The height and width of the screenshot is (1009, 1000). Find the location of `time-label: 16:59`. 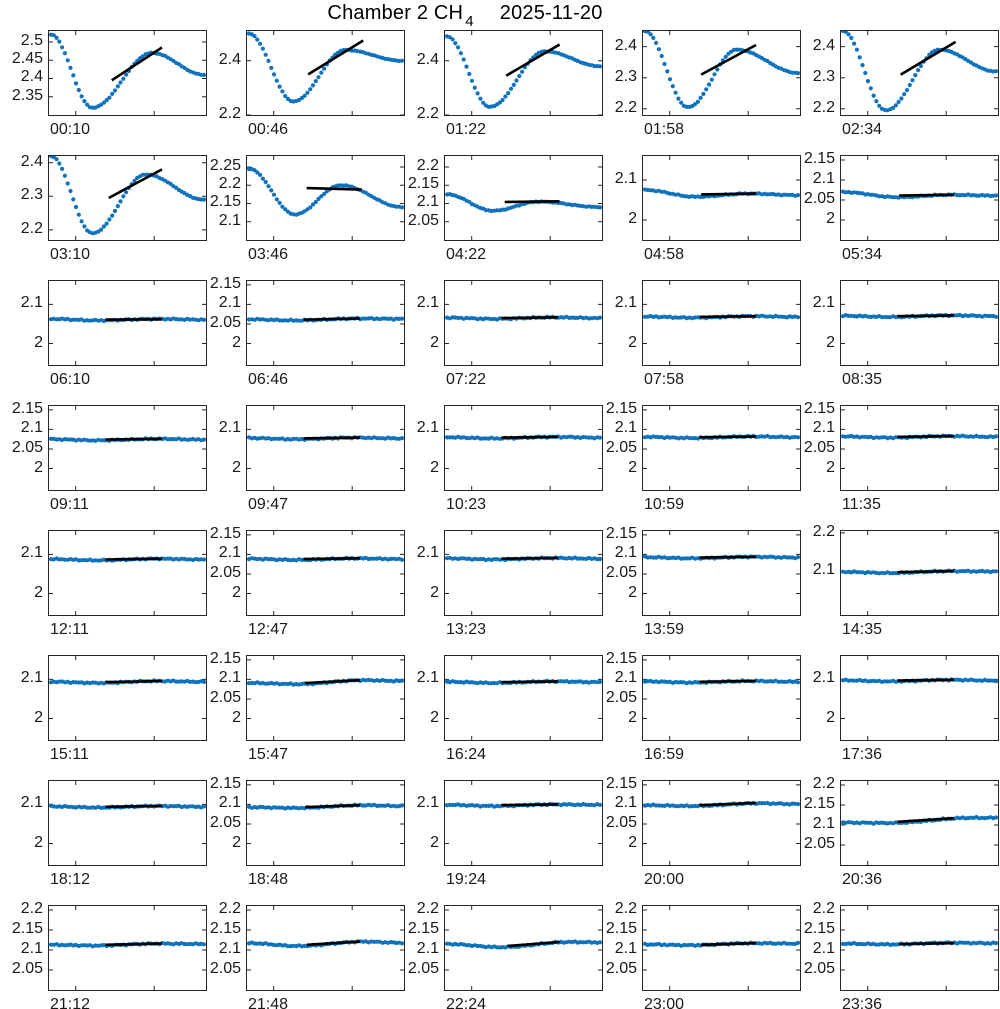

time-label: 16:59 is located at coordinates (664, 754).